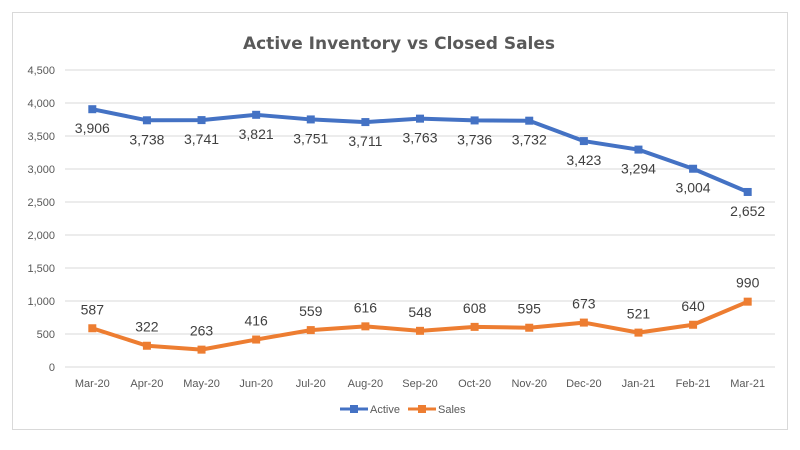  Describe the element at coordinates (256, 321) in the screenshot. I see `data-label-sales: 416` at that location.